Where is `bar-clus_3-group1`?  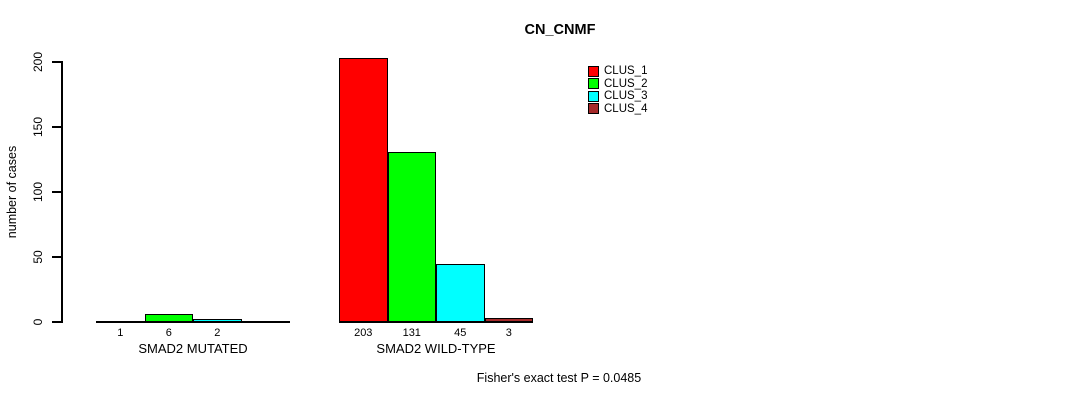 bar-clus_3-group1 is located at coordinates (460, 293).